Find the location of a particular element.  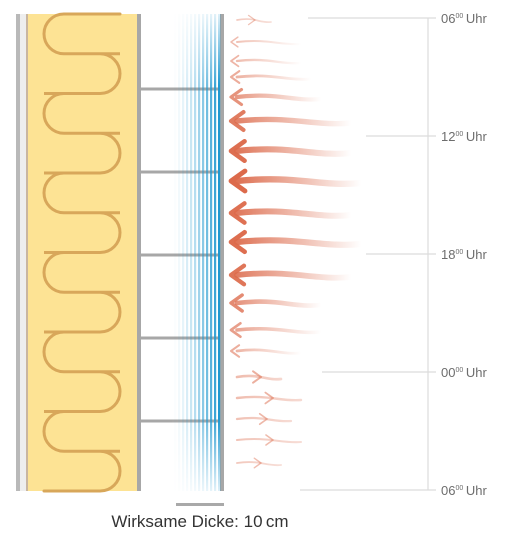

time-label: 0000 Uhr is located at coordinates (464, 372).